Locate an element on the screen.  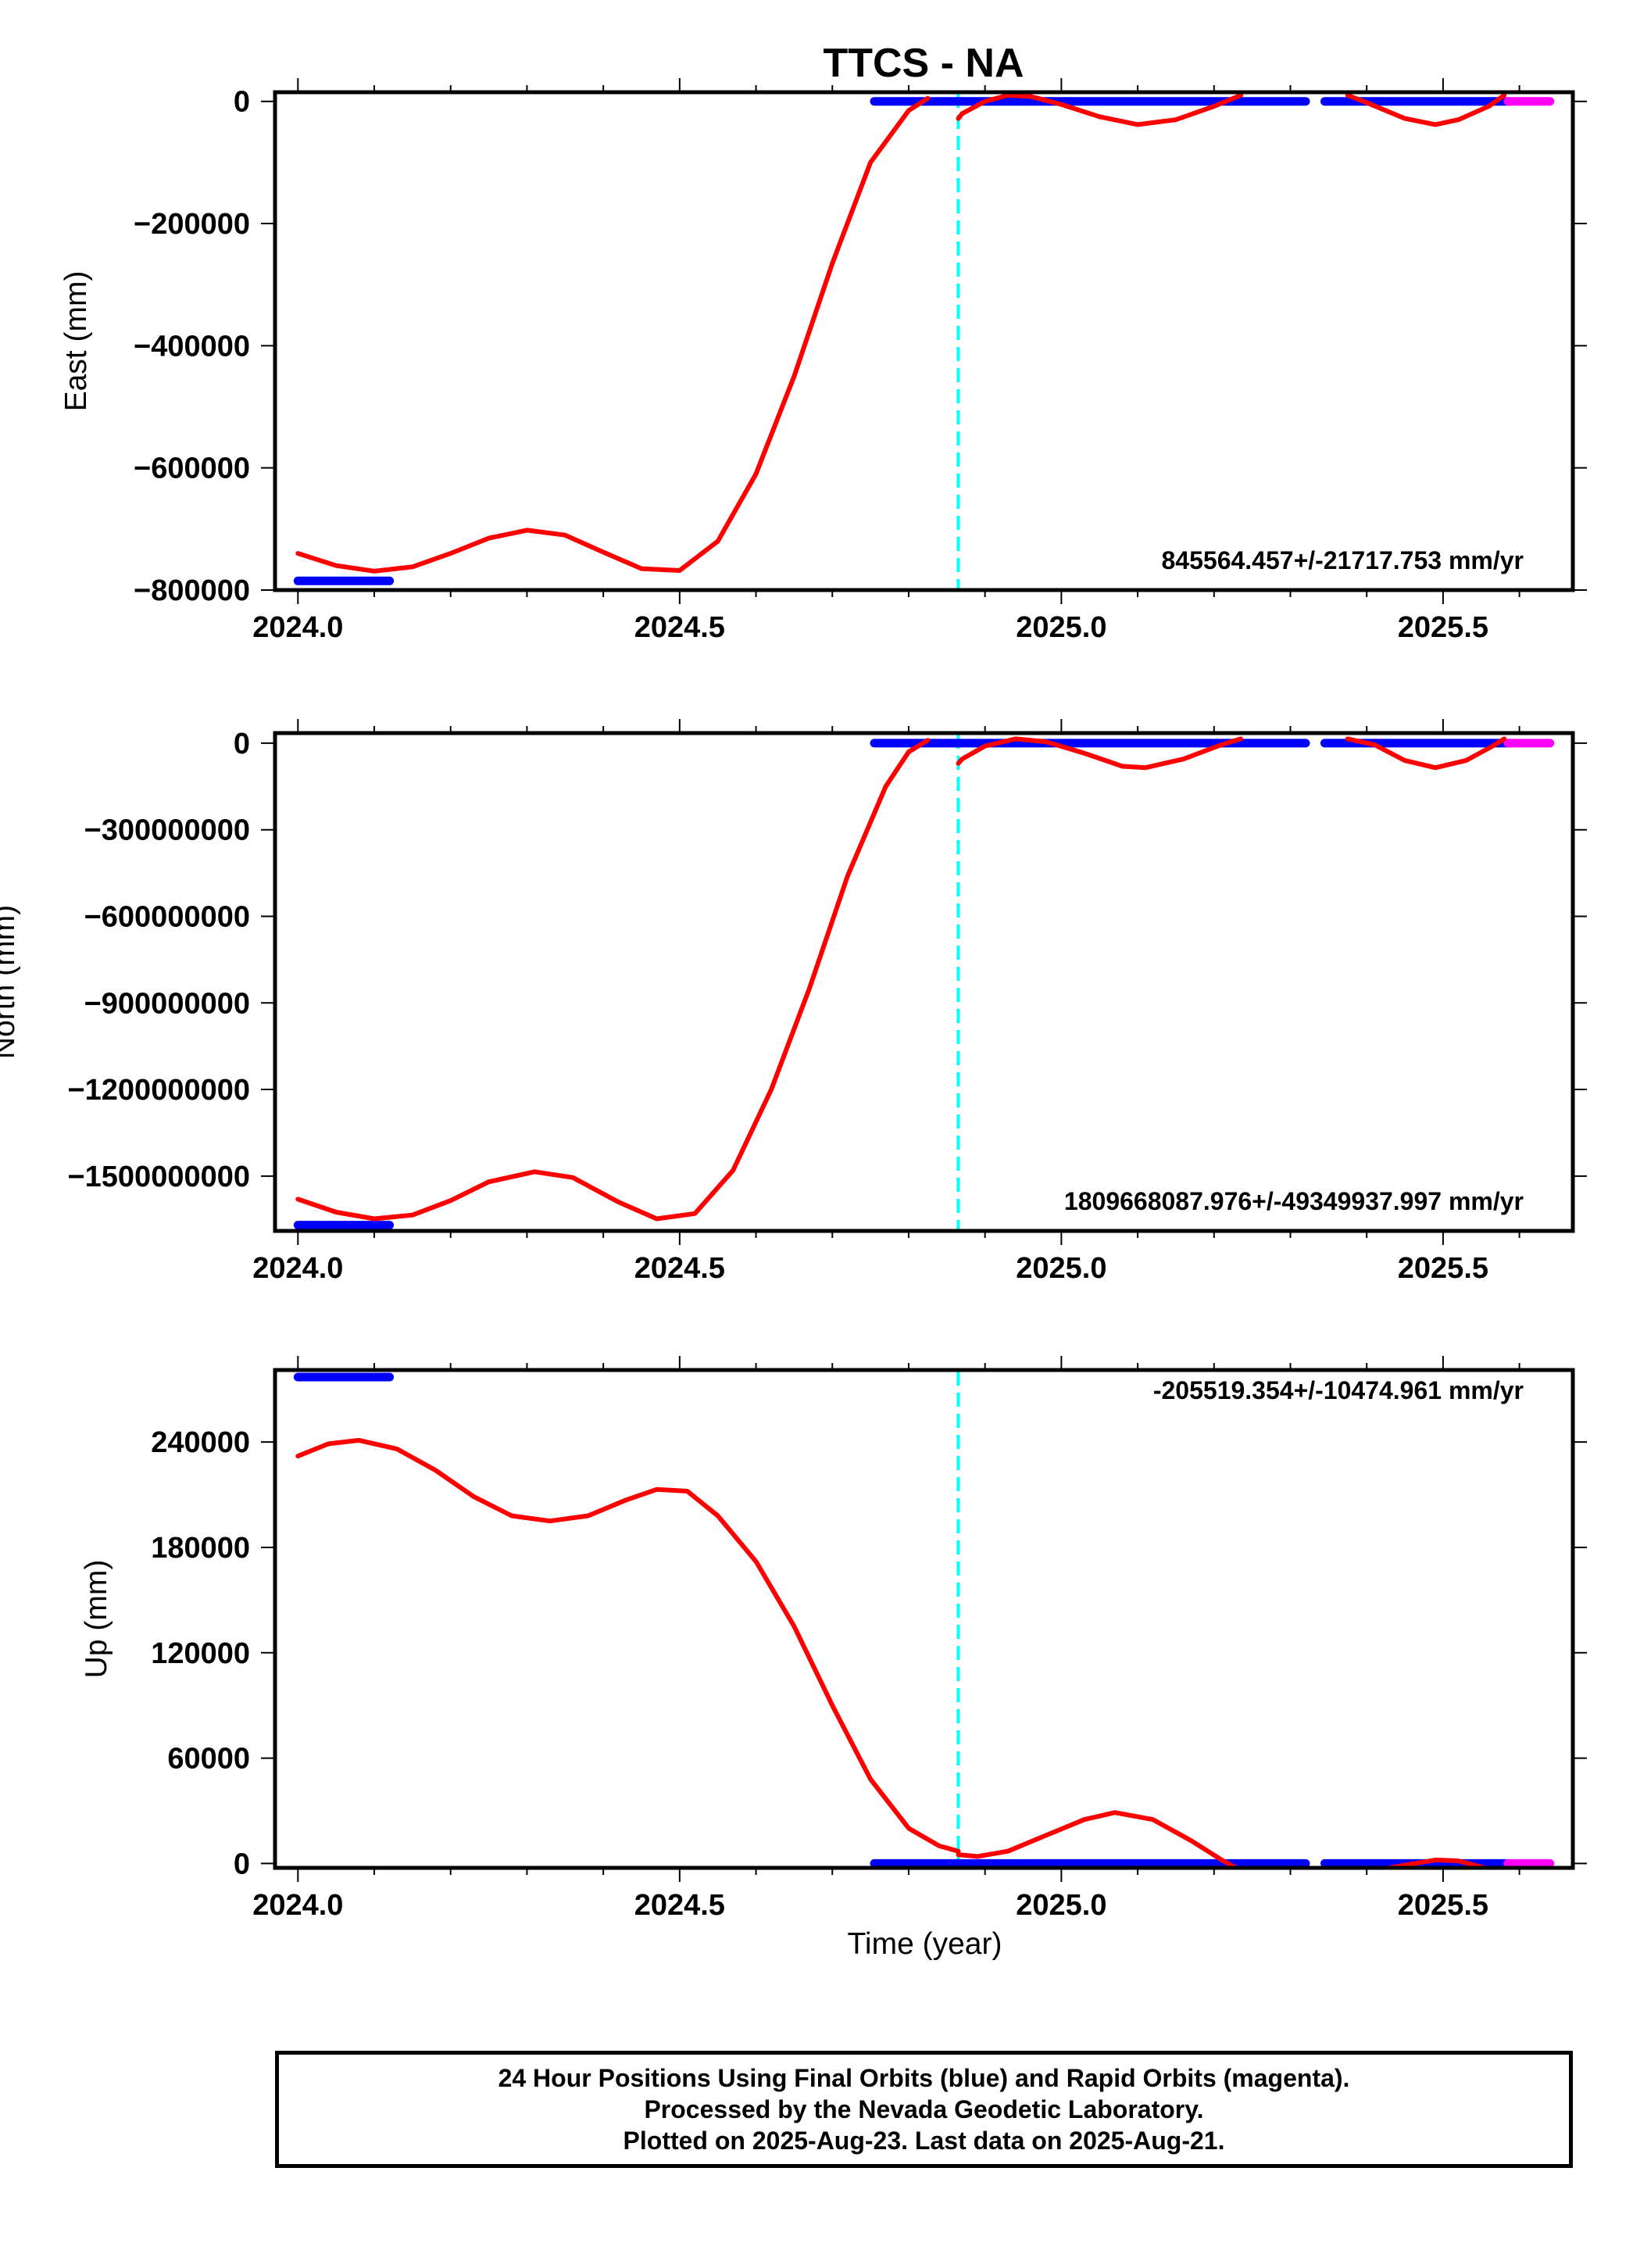
rate-annotation: 1809668087.976+/-49349937.997 mm/yr is located at coordinates (1294, 1201).